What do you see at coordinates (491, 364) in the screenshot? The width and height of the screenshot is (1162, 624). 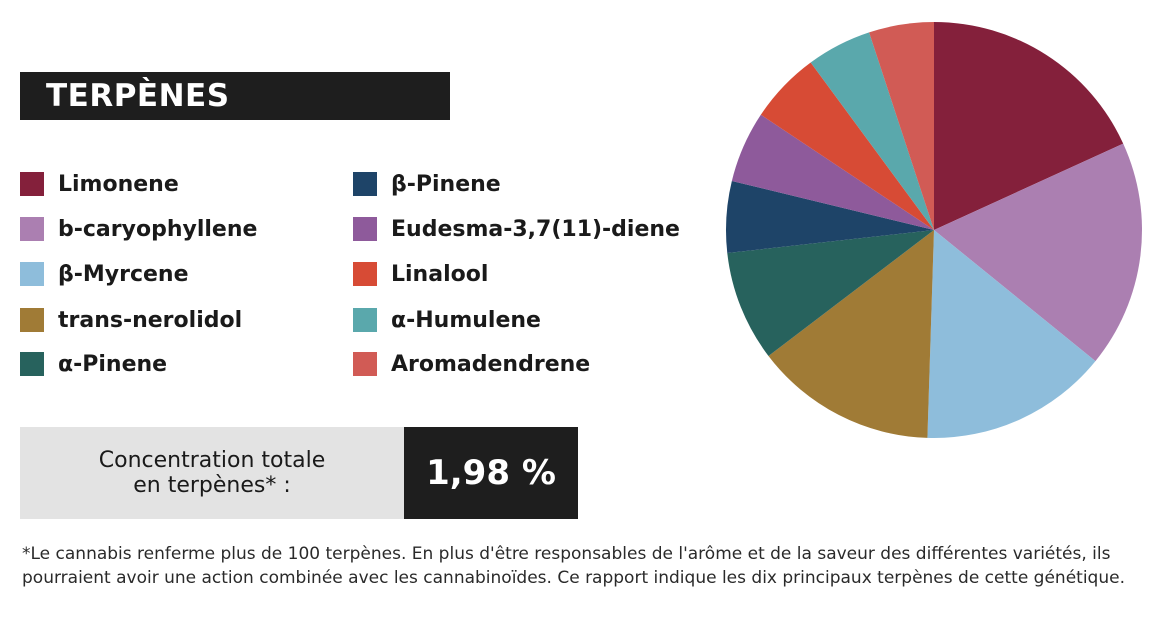 I see `legend-label: Aromadendrene` at bounding box center [491, 364].